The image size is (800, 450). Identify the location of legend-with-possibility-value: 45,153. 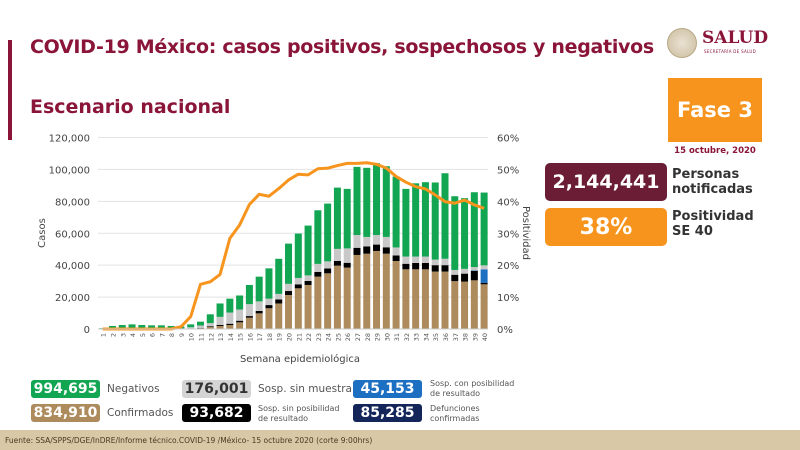
(387, 389).